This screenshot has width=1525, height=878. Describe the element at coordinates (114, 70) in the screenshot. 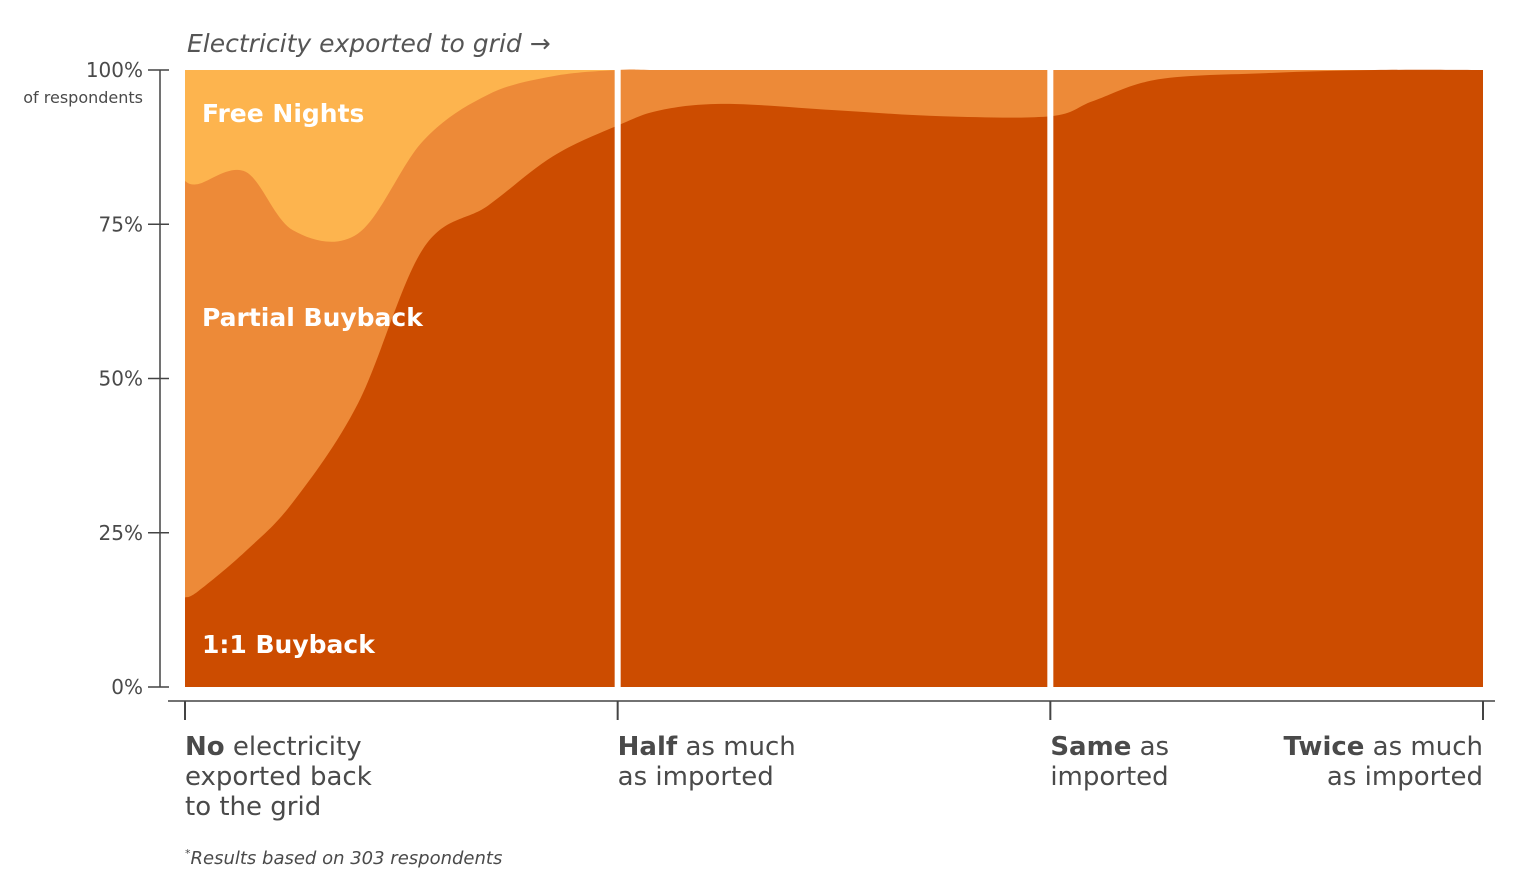

I see `y-tick-label: 100%` at that location.